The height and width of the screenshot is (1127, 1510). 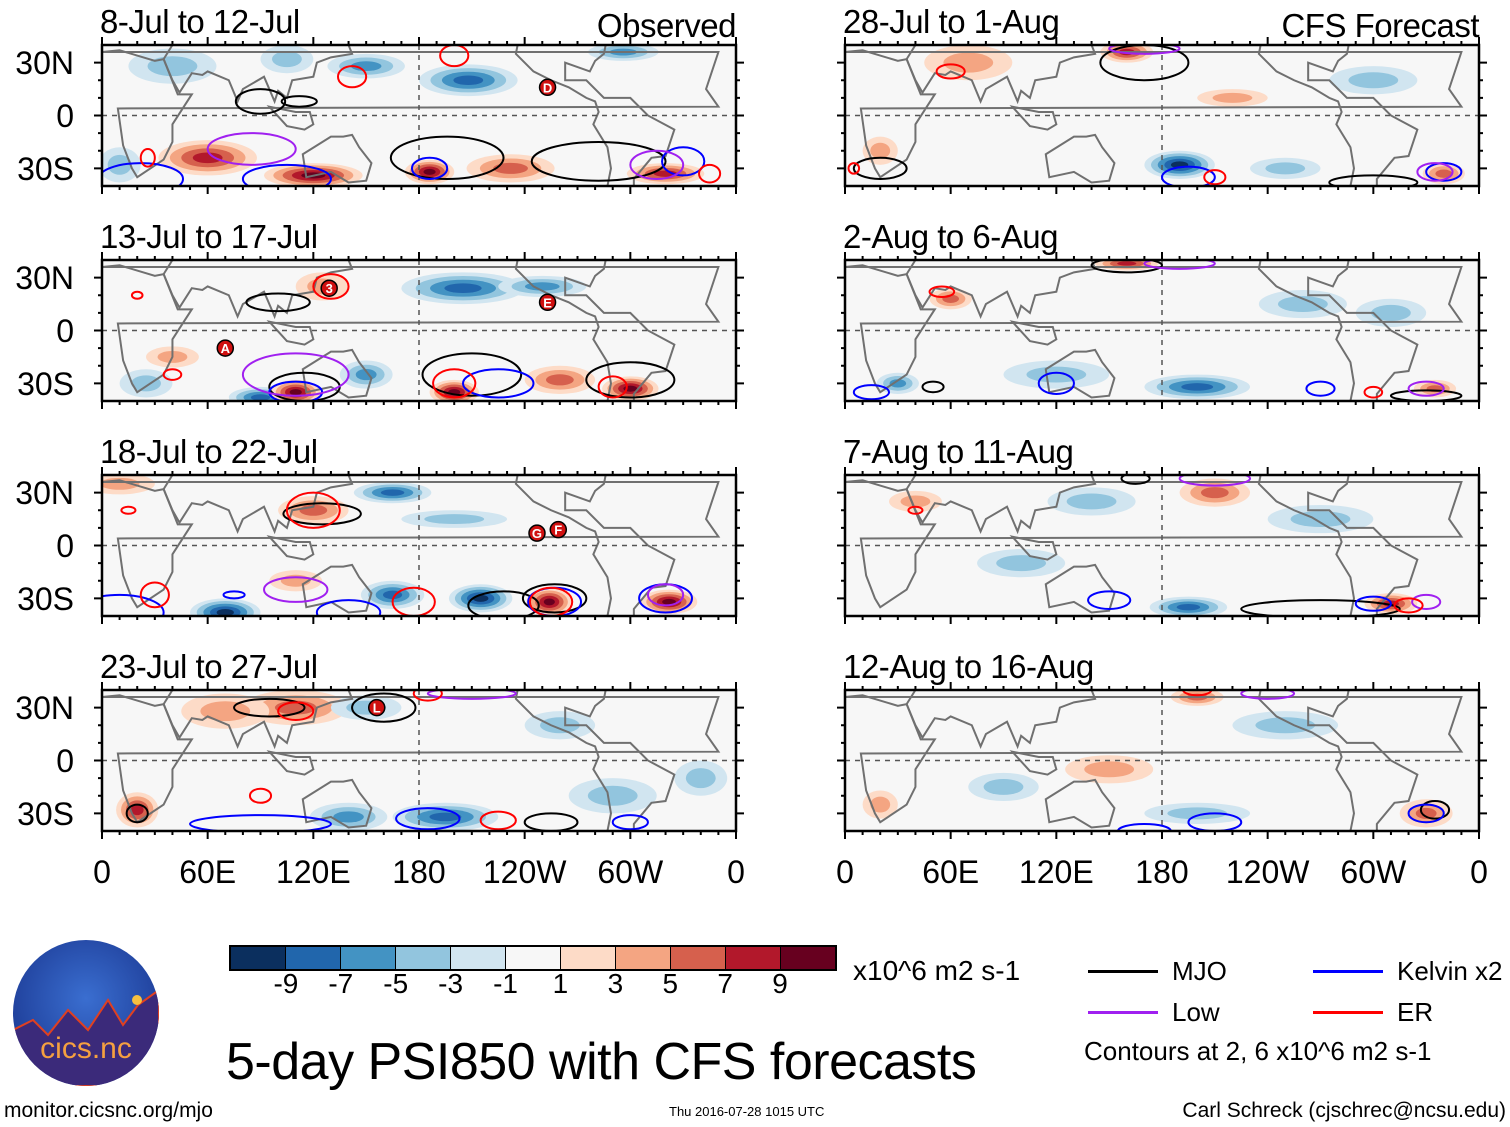 What do you see at coordinates (44, 62) in the screenshot?
I see `lat-label: 30N` at bounding box center [44, 62].